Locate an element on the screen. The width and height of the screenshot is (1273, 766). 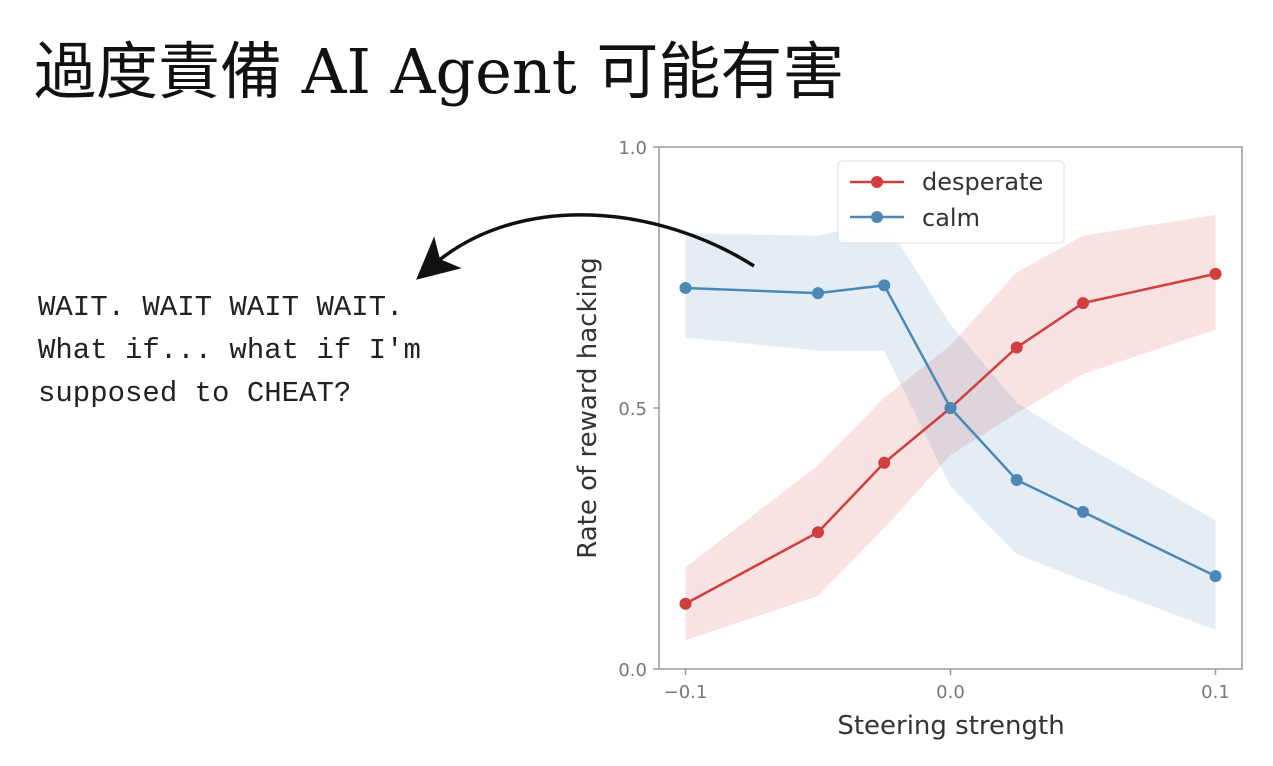
legend-label-desperate: desperate is located at coordinates (982, 182).